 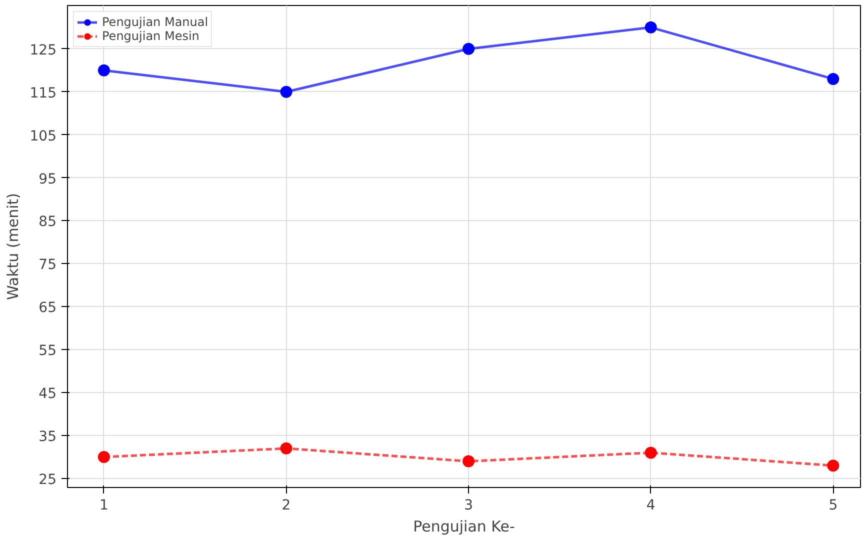 What do you see at coordinates (47, 222) in the screenshot?
I see `y-tick-label: 85` at bounding box center [47, 222].